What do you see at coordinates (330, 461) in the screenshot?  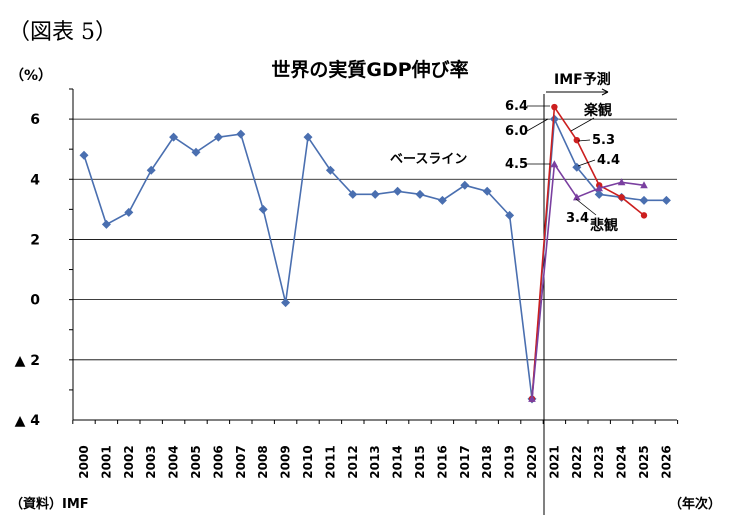 I see `x-tick-label: 2011` at bounding box center [330, 461].